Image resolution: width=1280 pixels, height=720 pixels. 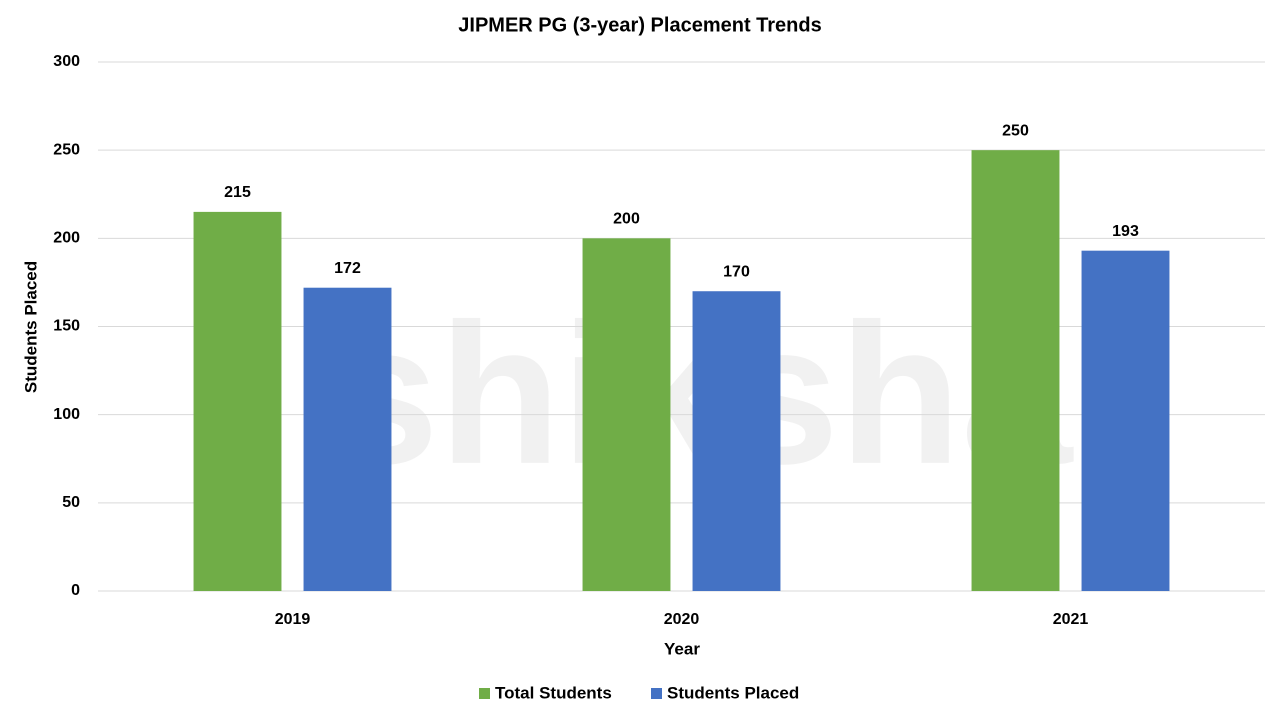 What do you see at coordinates (71, 502) in the screenshot?
I see `y-tick-label: 50` at bounding box center [71, 502].